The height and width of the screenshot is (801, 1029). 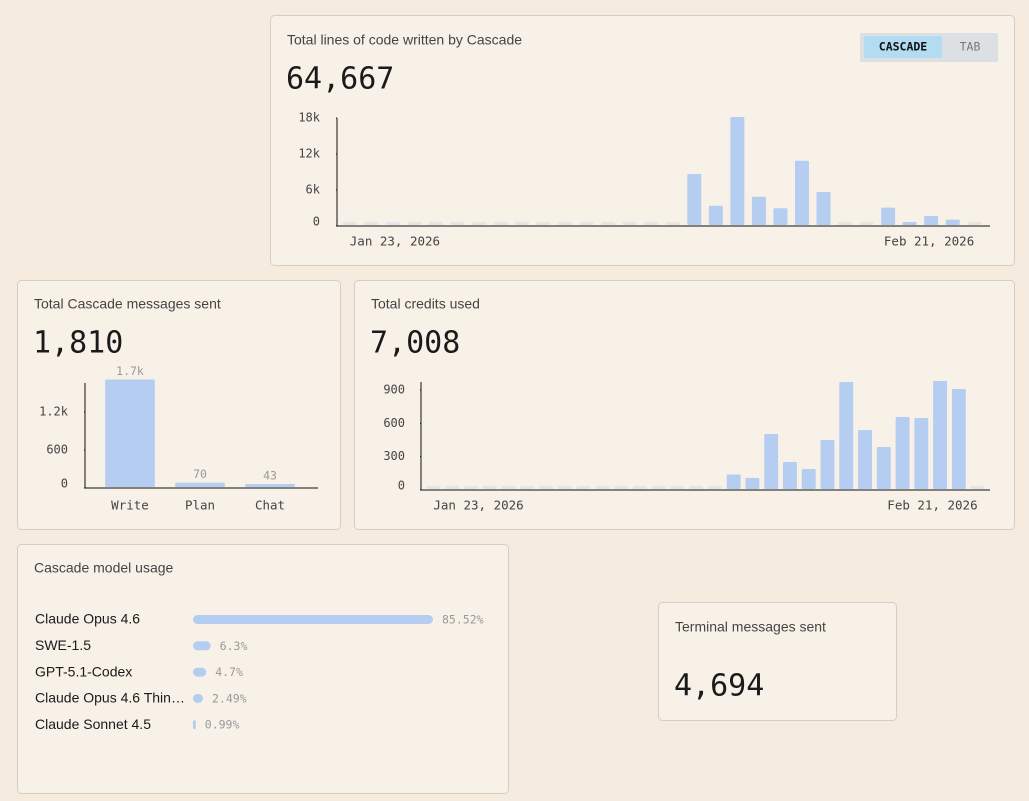 What do you see at coordinates (63, 645) in the screenshot?
I see `model-name: SWE-1.5` at bounding box center [63, 645].